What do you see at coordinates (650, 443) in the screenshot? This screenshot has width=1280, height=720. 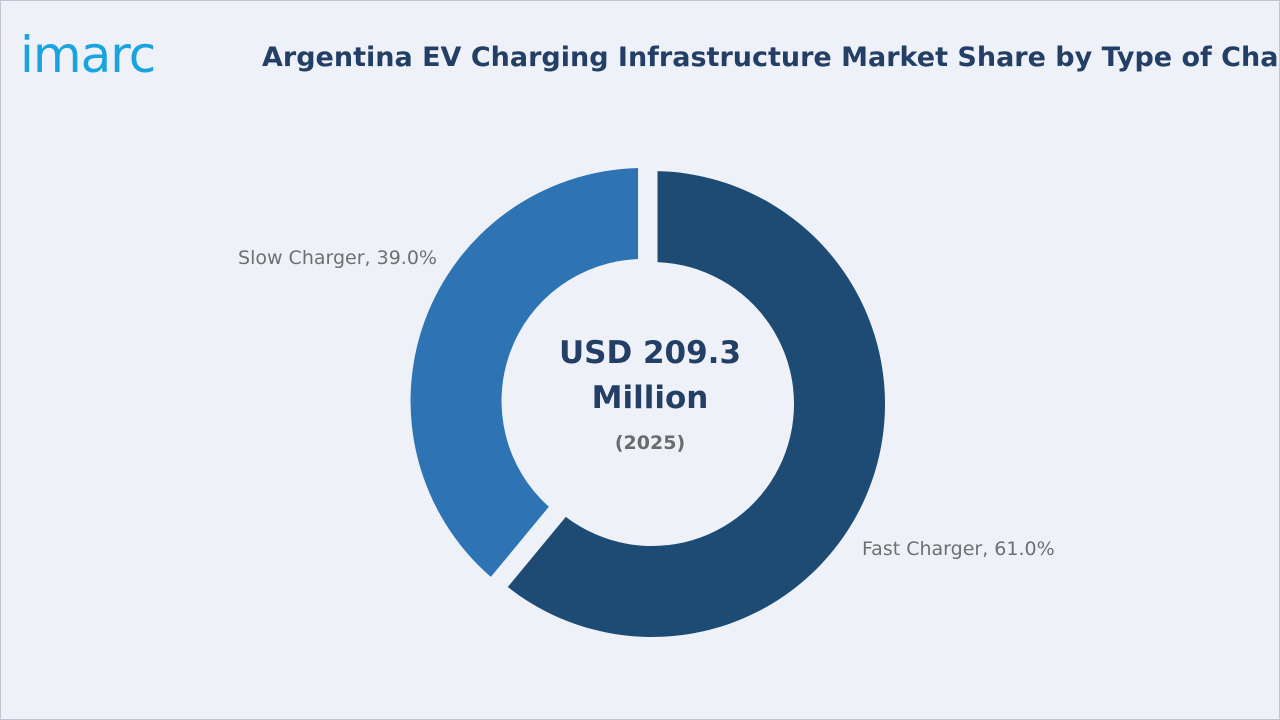 I see `center-year: (2025)` at bounding box center [650, 443].